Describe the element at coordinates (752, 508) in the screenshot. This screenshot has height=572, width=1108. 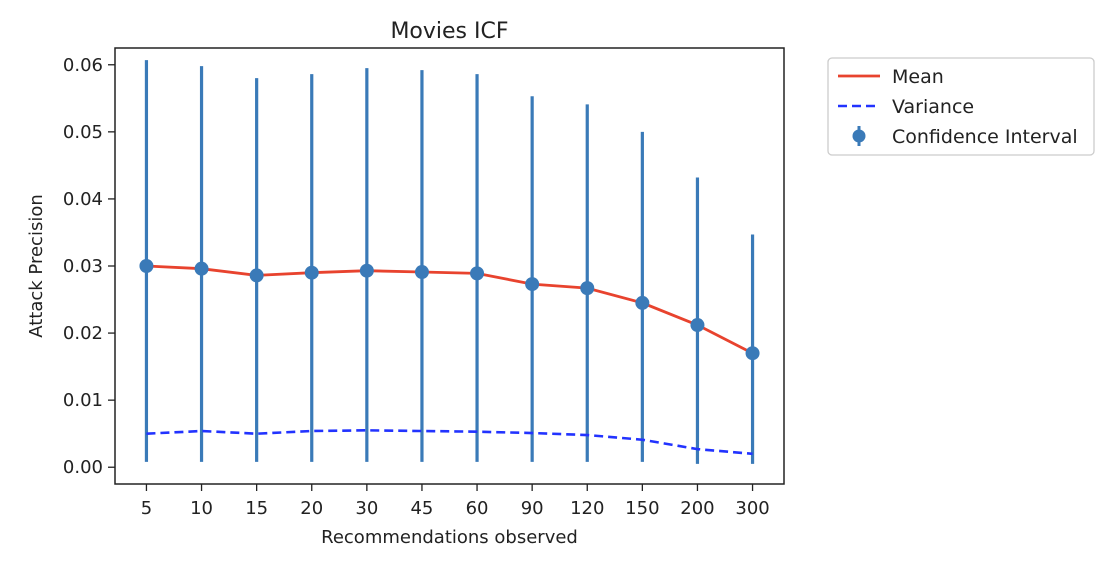
I see `x-tick-label: 300` at that location.